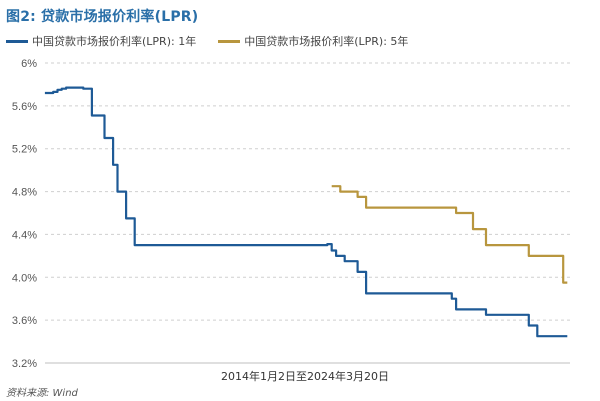  What do you see at coordinates (449, 234) in the screenshot?
I see `series-line-5y` at bounding box center [449, 234].